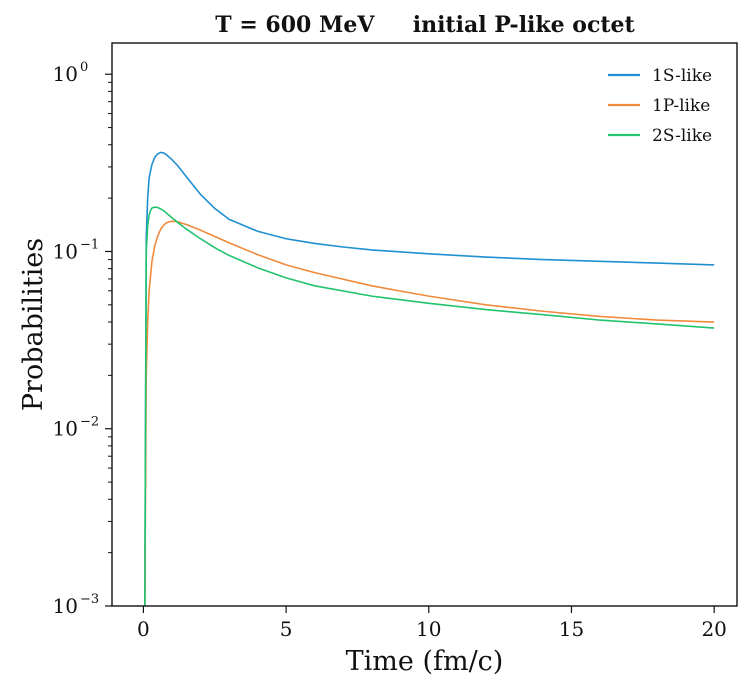  I want to click on x-tick-label: 20, so click(713, 629).